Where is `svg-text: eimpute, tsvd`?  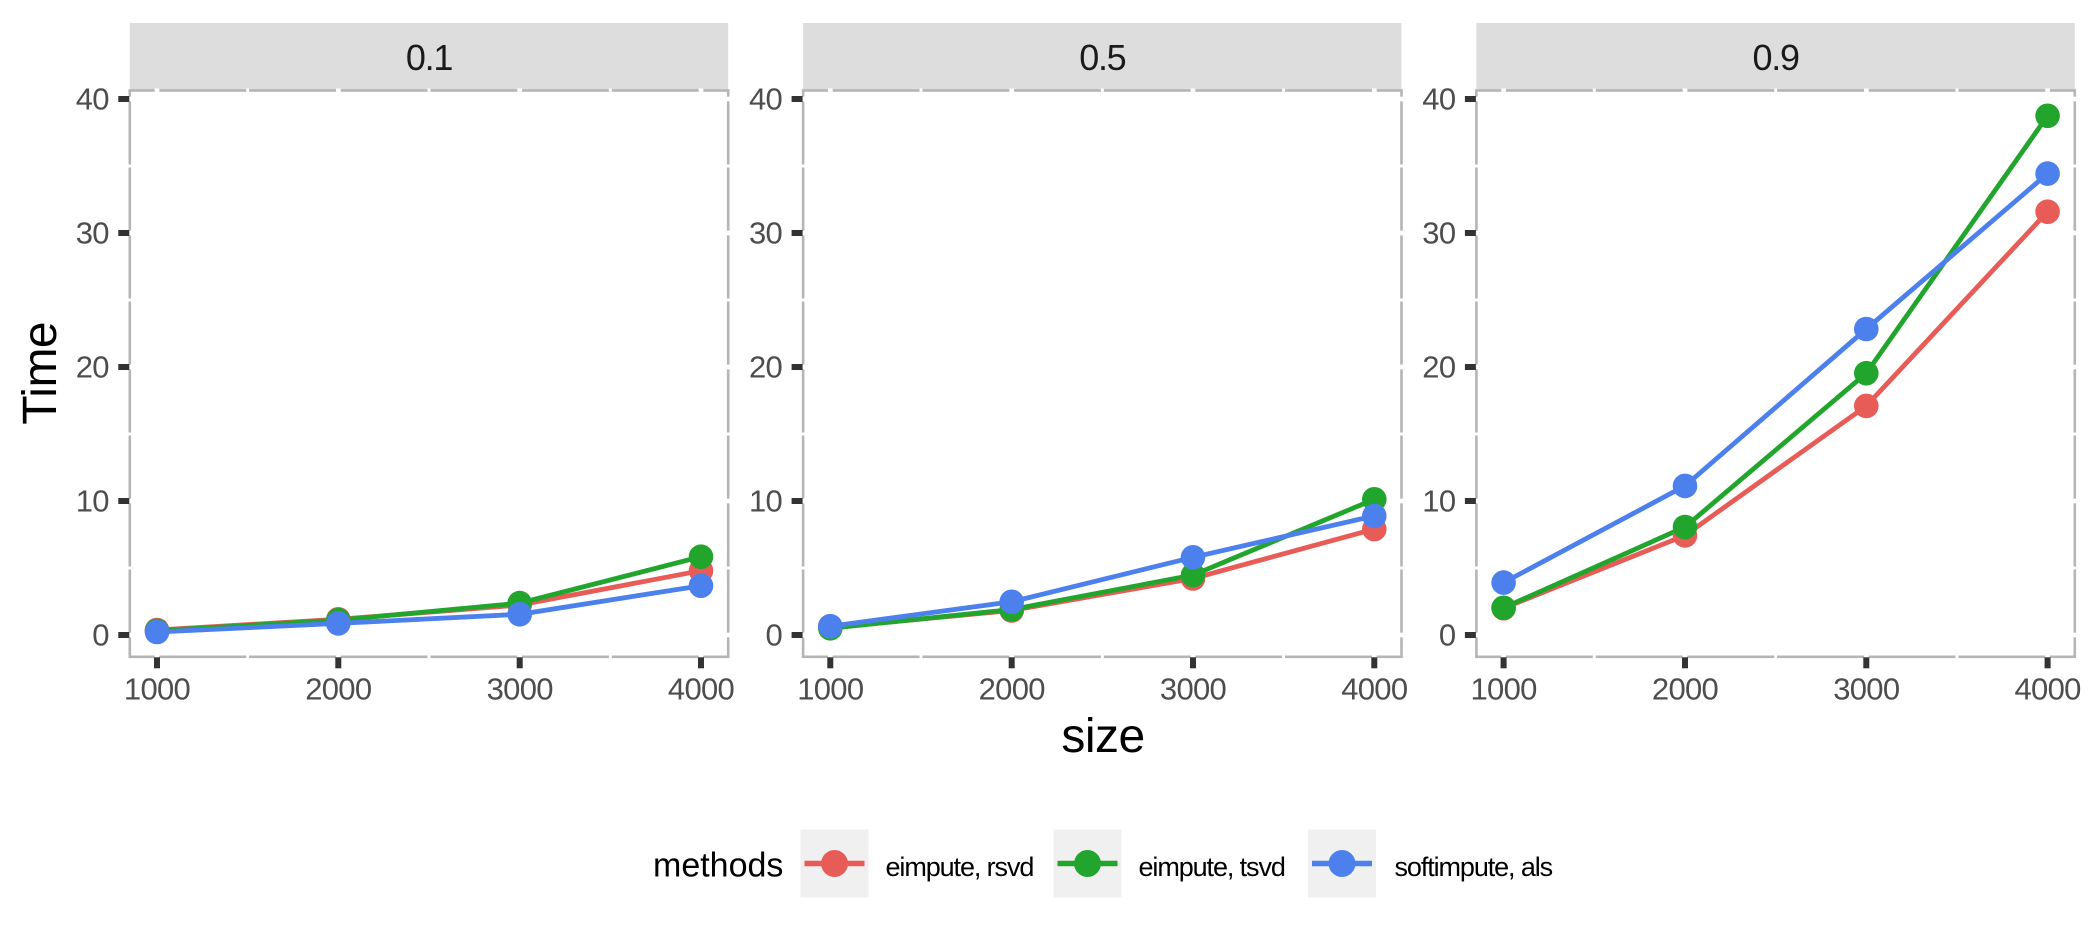 svg-text: eimpute, tsvd is located at coordinates (1212, 867).